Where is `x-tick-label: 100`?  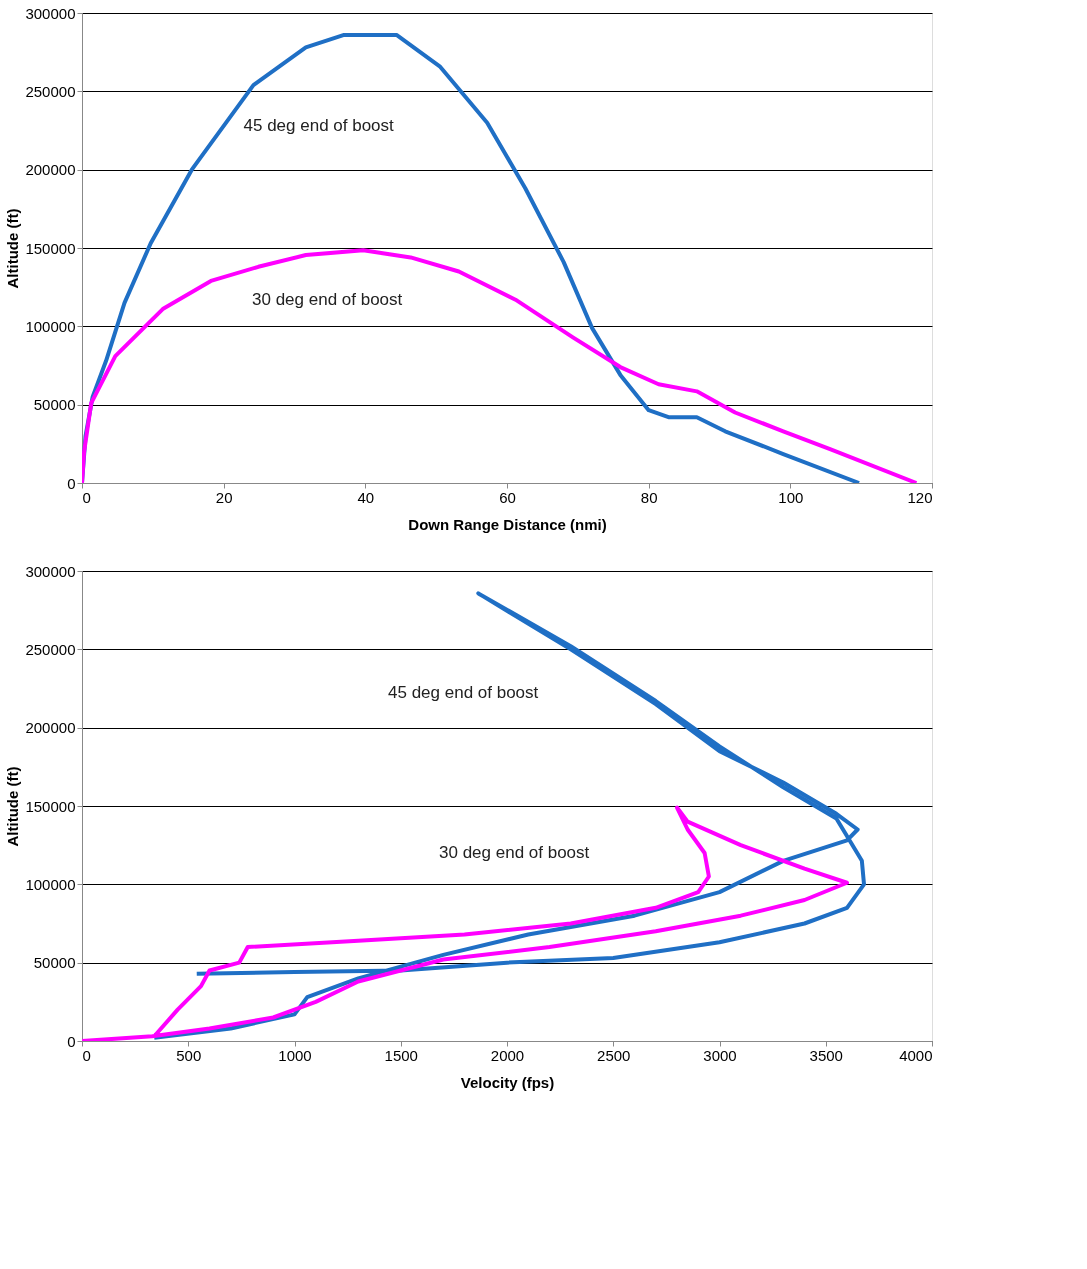
x-tick-label: 100 is located at coordinates (791, 497).